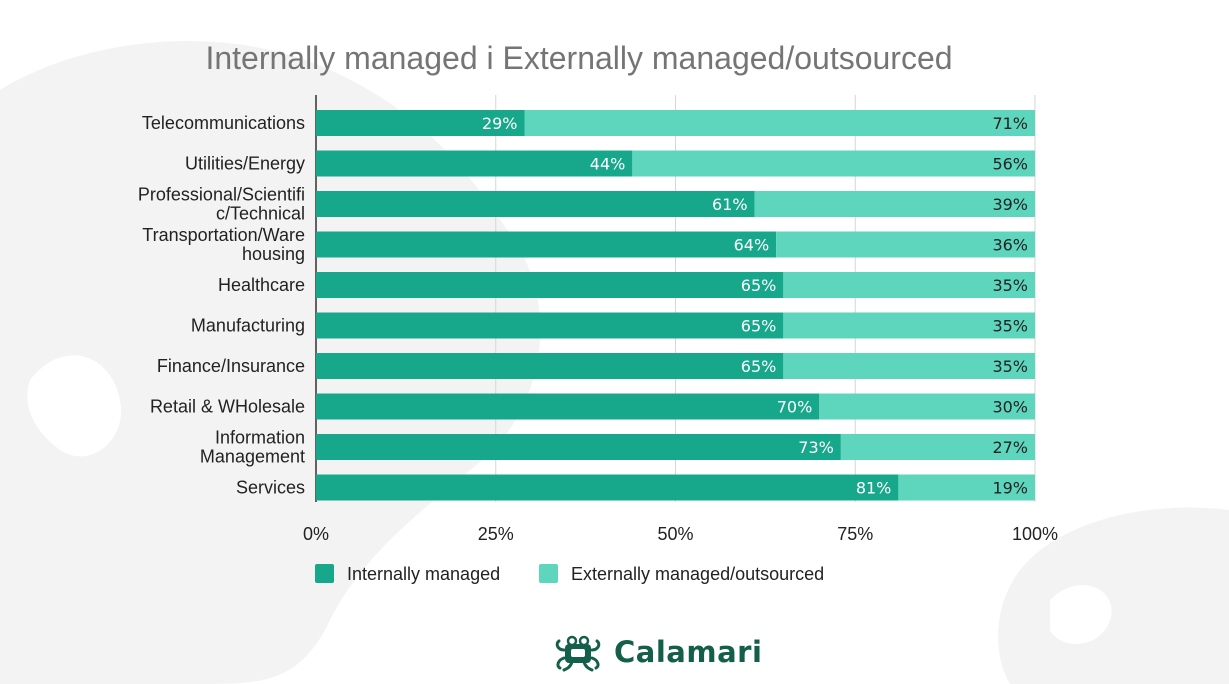  I want to click on x-tick-label: 0%, so click(316, 534).